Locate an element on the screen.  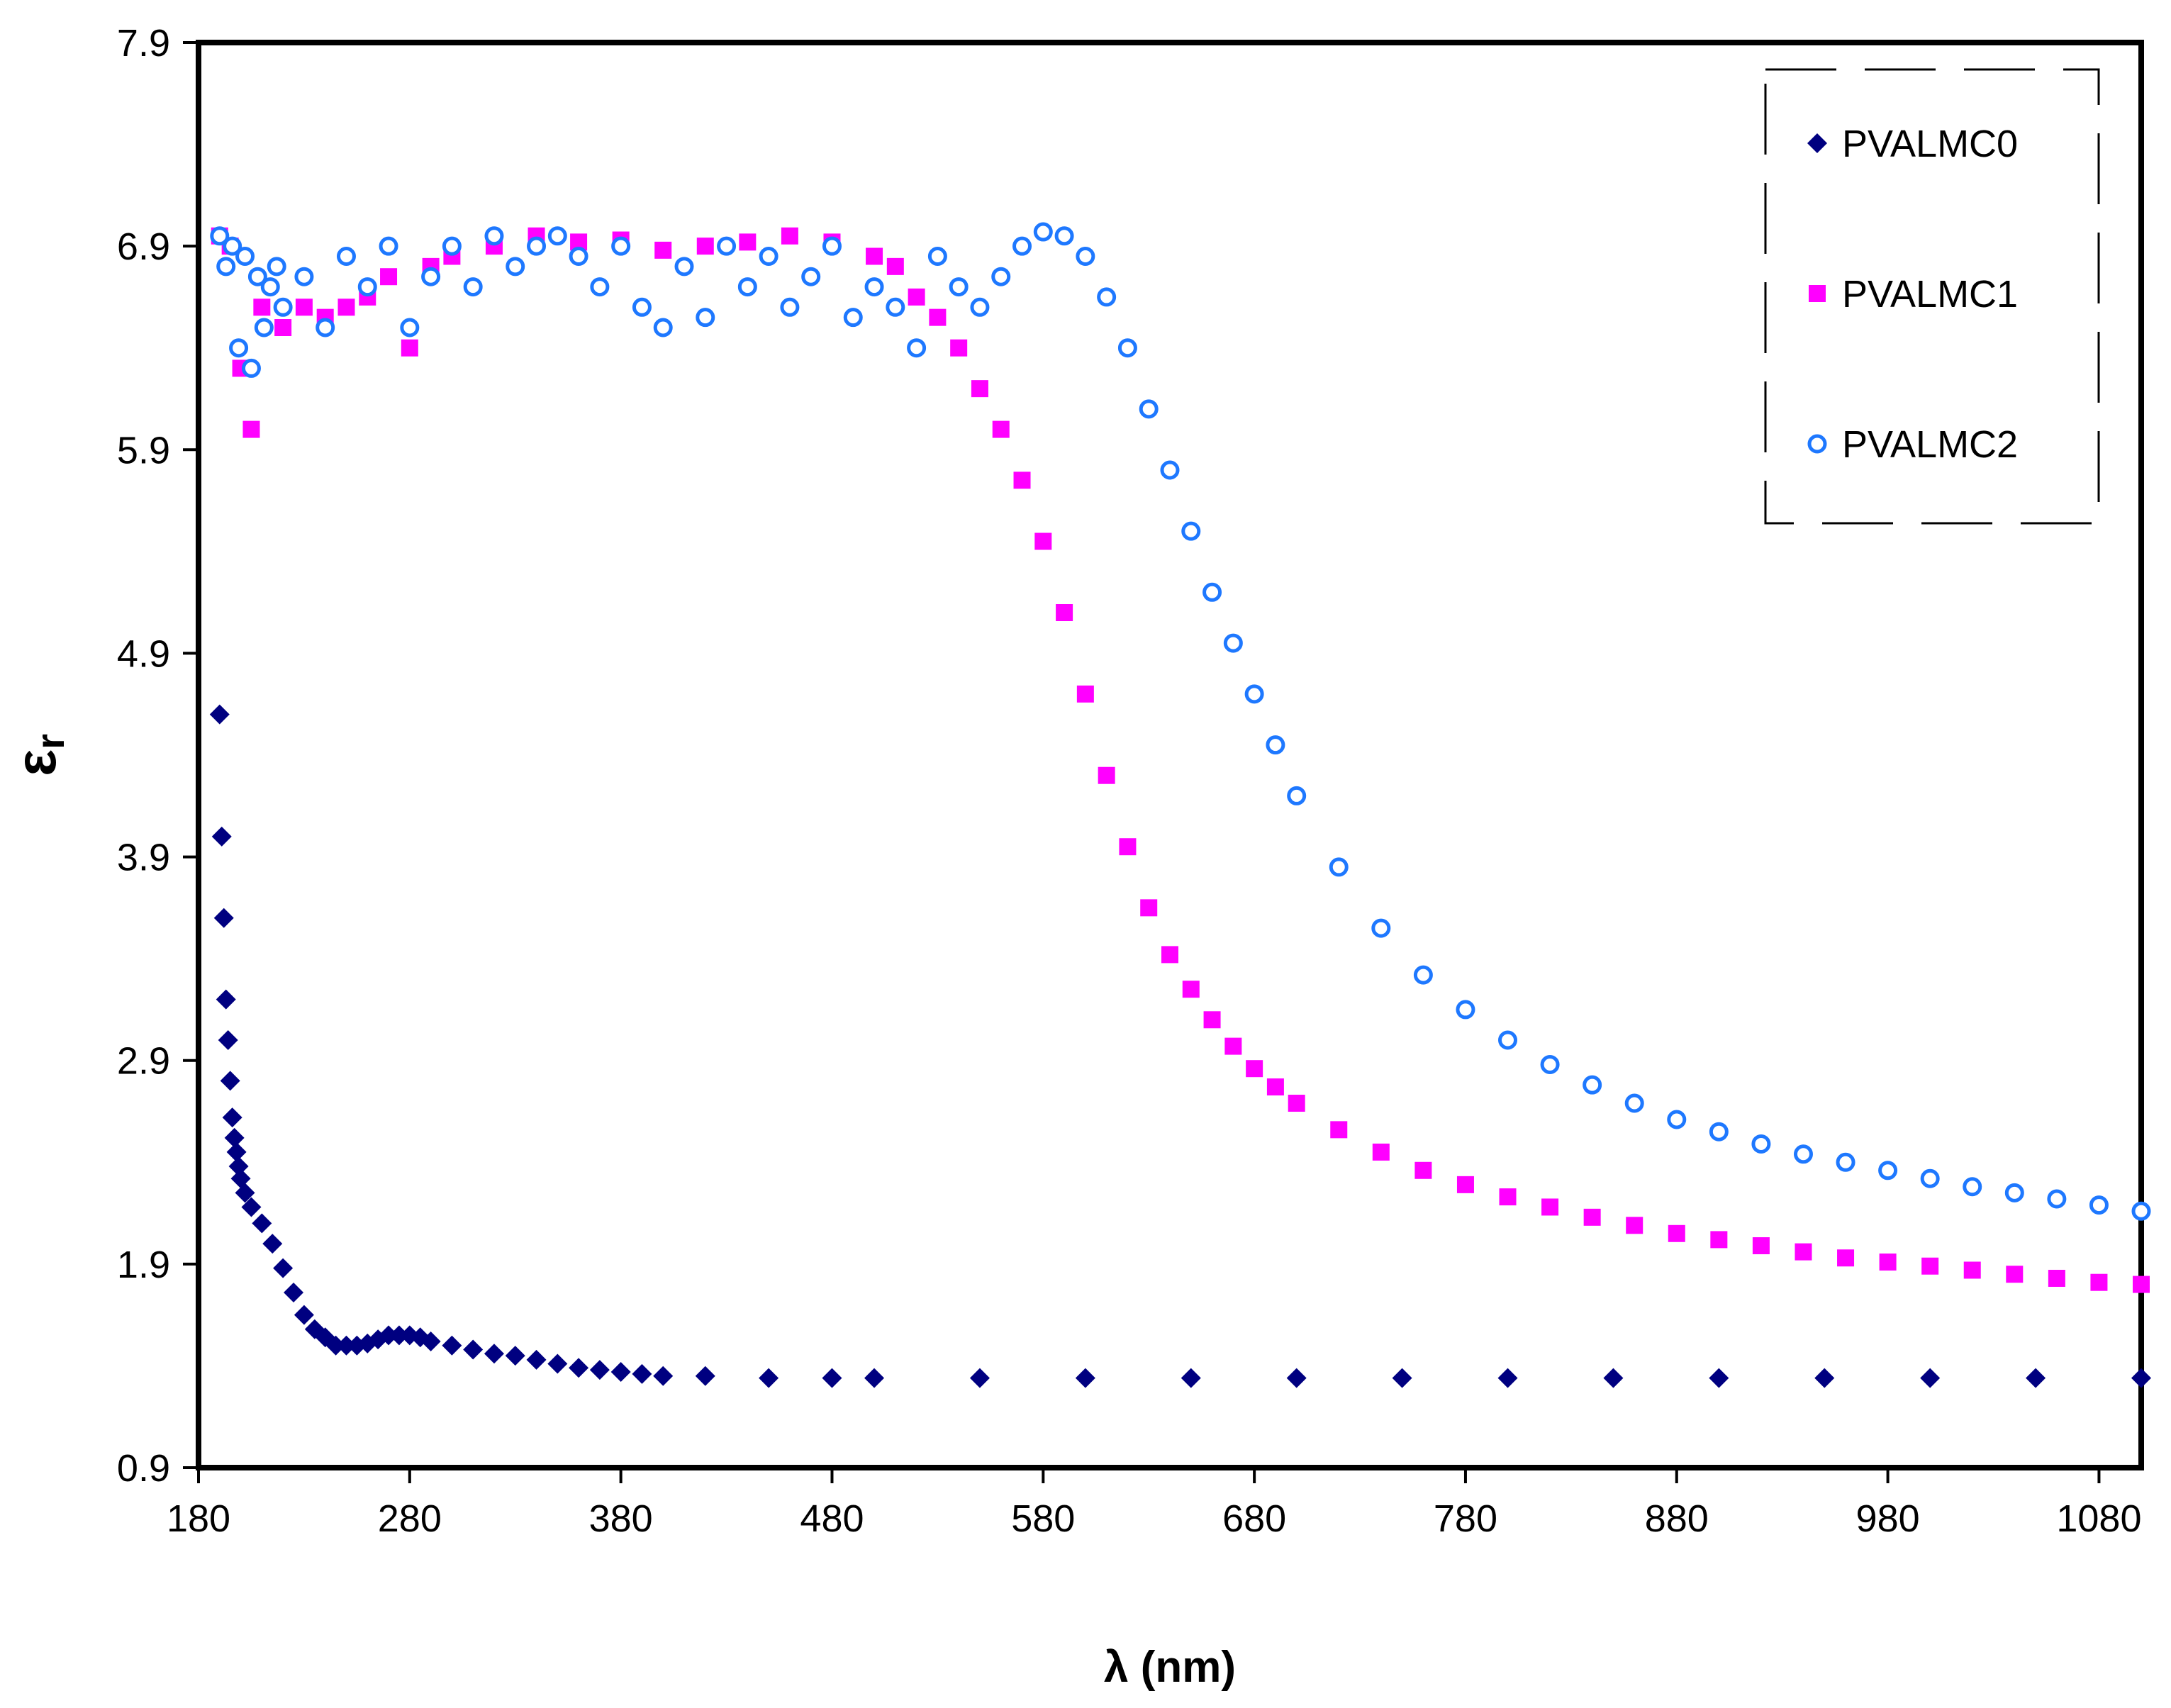
x-tick-label: 580 is located at coordinates (1043, 1519).